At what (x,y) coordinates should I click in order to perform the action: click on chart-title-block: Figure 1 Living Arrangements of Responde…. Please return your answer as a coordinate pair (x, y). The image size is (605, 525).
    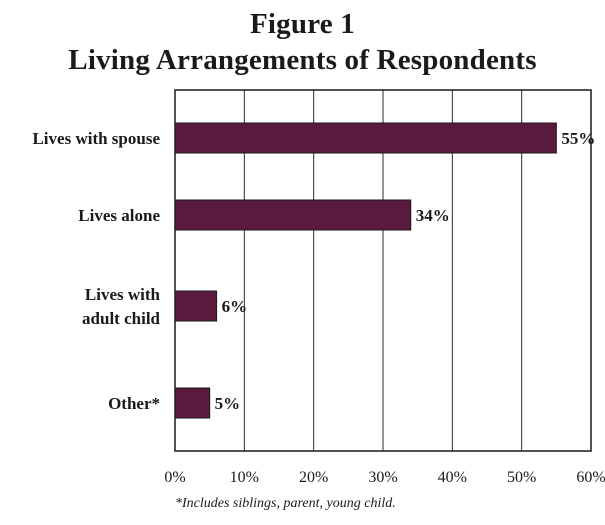
    Looking at the image, I should click on (302, 42).